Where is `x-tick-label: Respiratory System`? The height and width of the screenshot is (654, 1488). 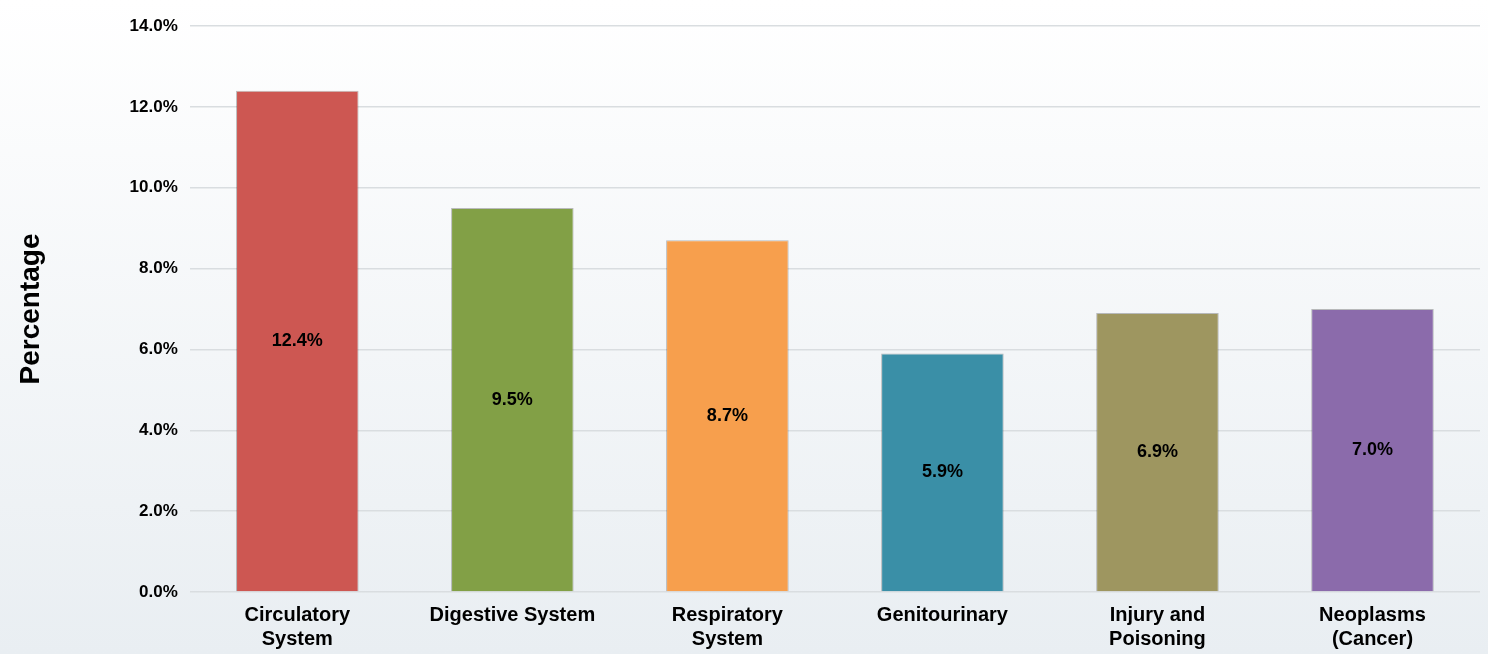
x-tick-label: Respiratory System is located at coordinates (727, 625).